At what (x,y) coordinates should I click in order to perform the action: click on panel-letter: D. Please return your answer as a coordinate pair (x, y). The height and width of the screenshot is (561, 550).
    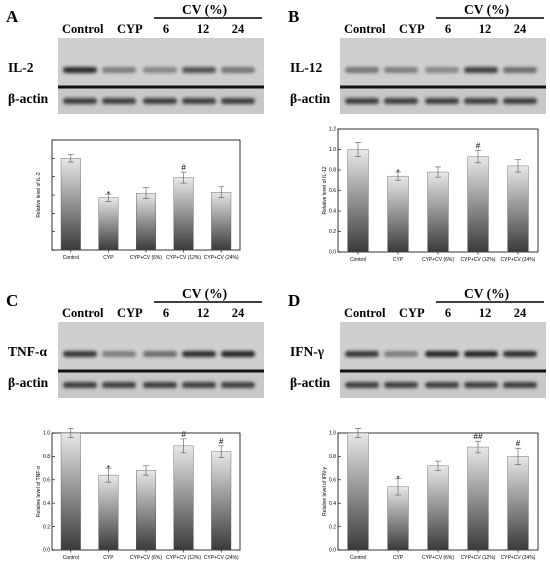
    Looking at the image, I should click on (294, 300).